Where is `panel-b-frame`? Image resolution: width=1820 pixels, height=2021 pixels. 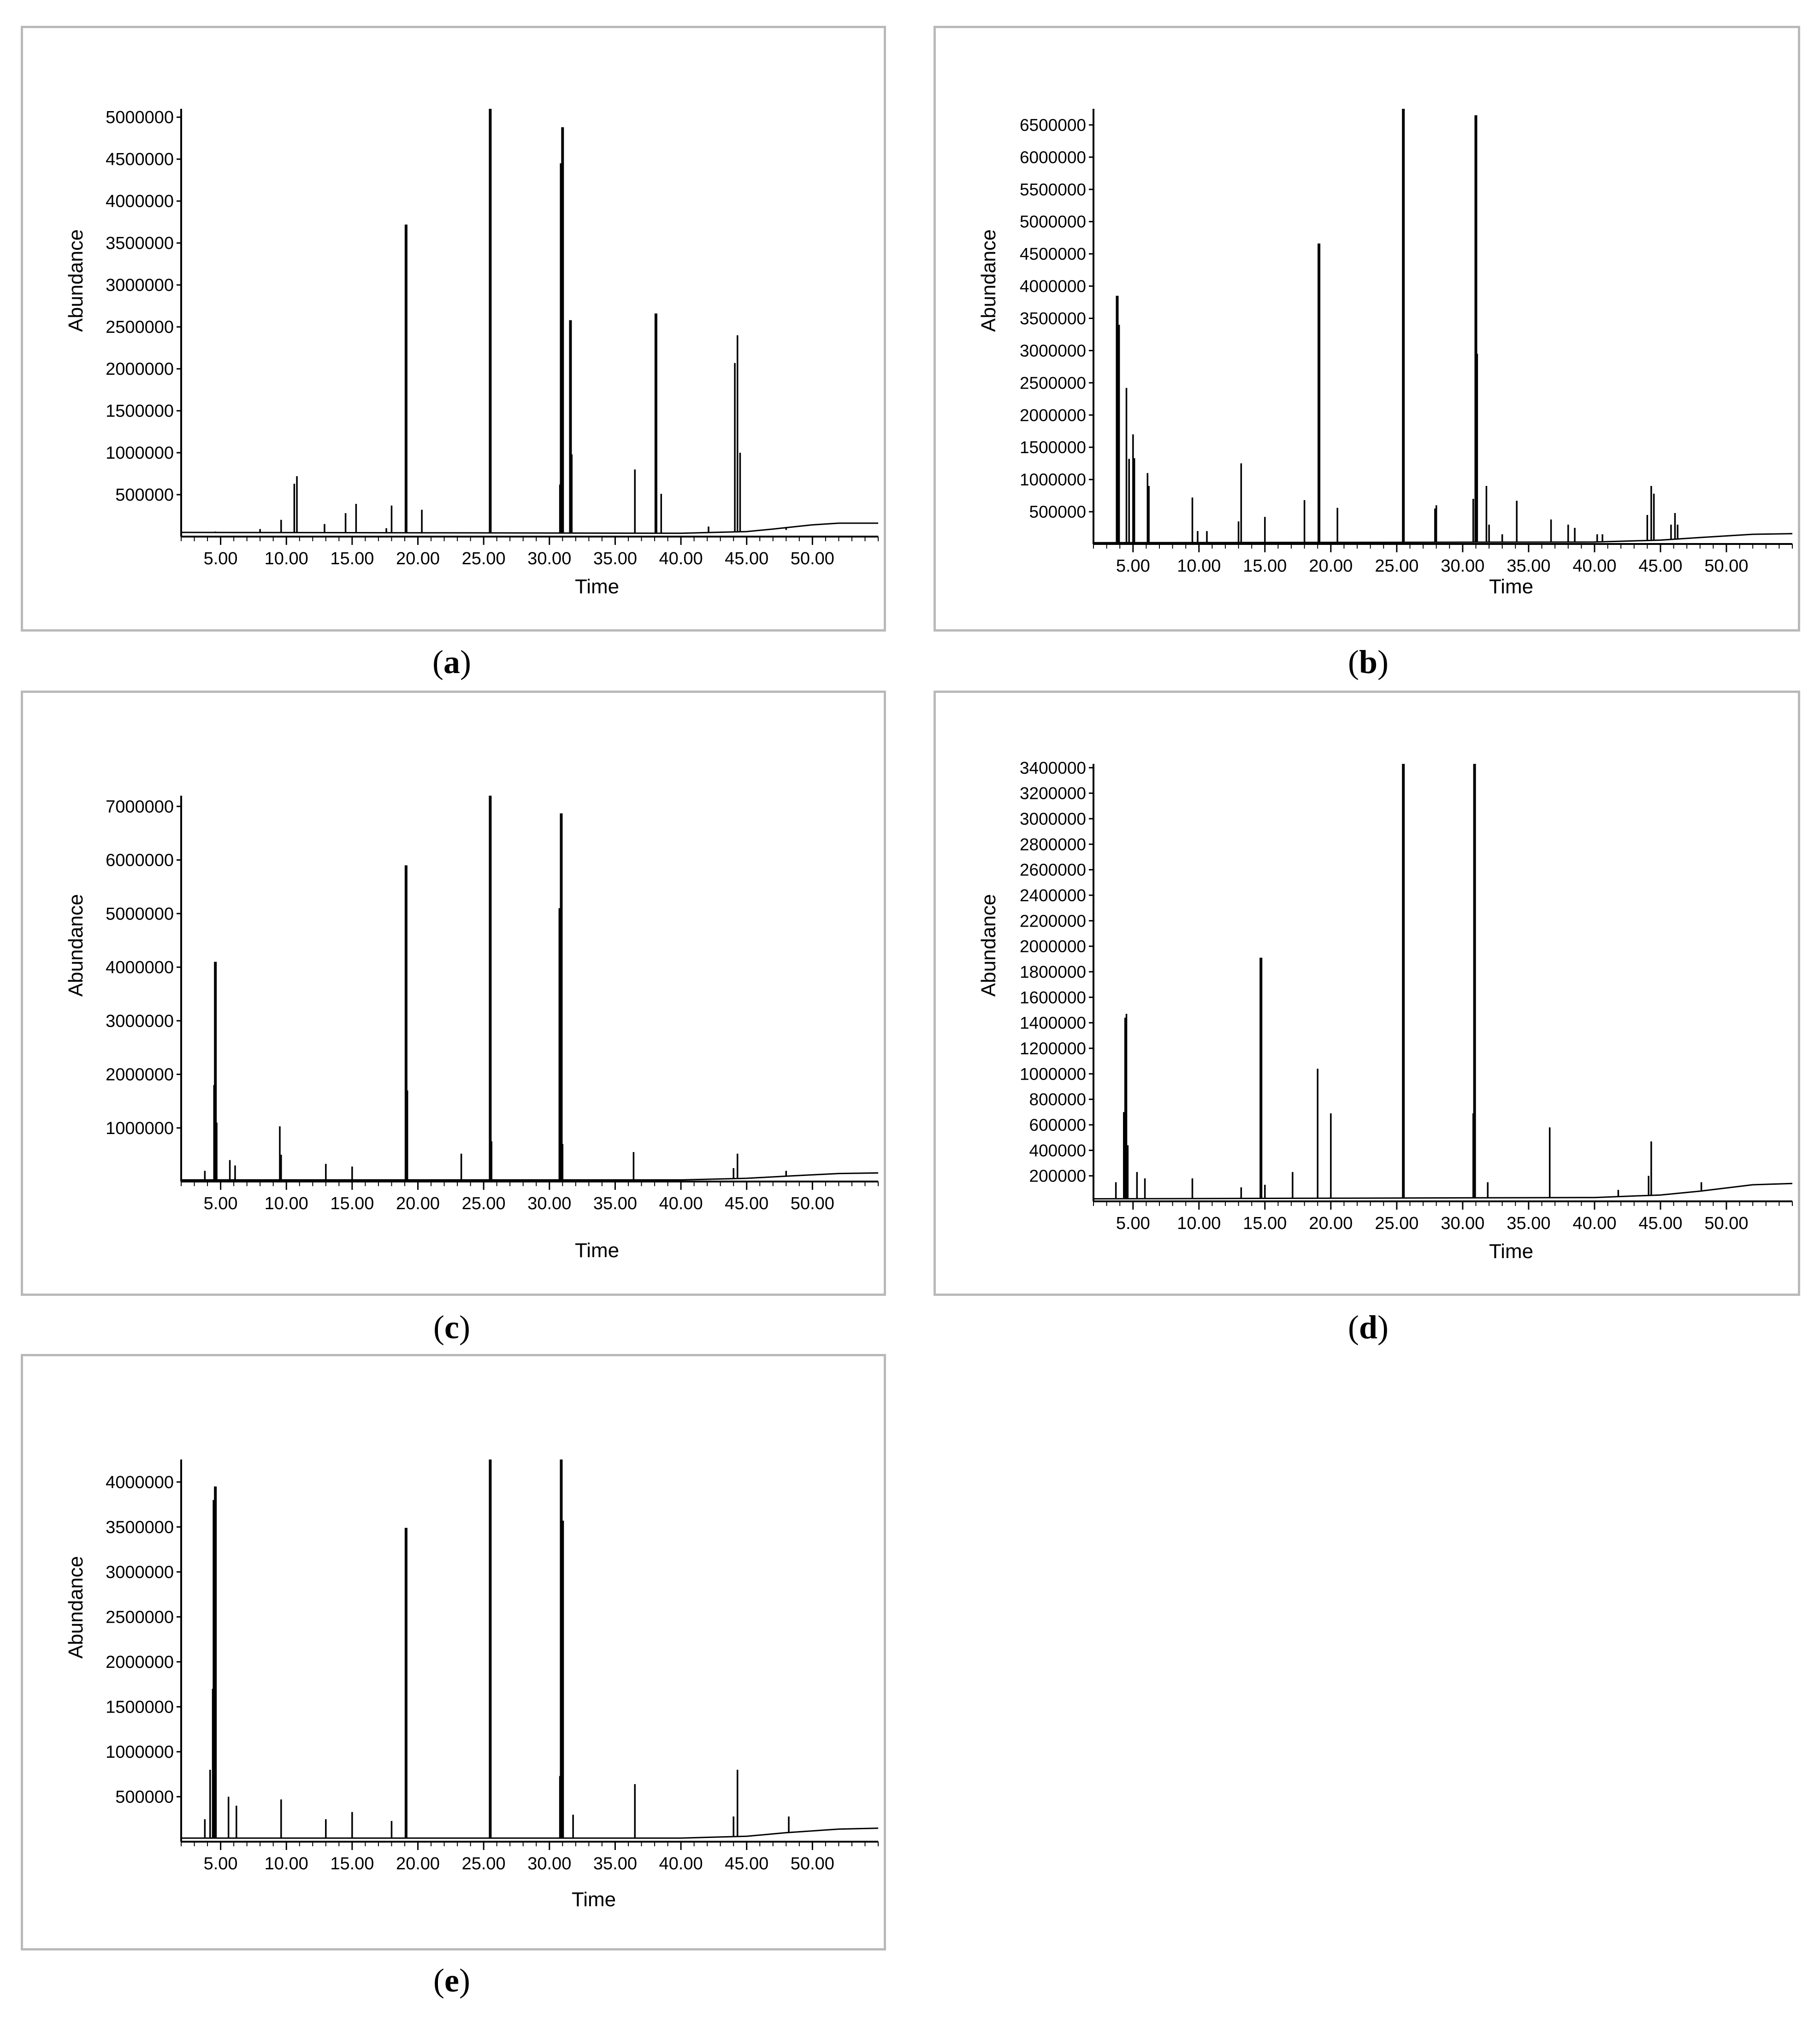 panel-b-frame is located at coordinates (1367, 329).